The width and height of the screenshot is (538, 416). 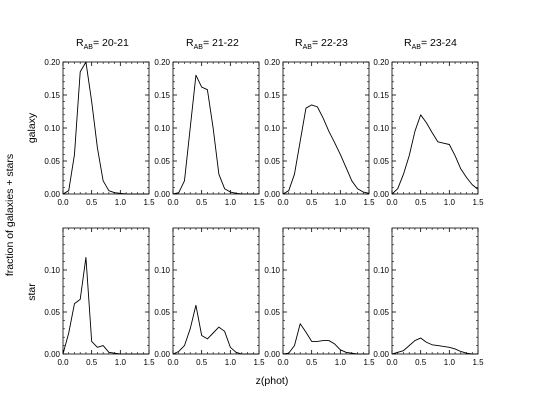 I want to click on panel-galaxy-1-y-tick-label: 0.05, so click(x=52, y=161).